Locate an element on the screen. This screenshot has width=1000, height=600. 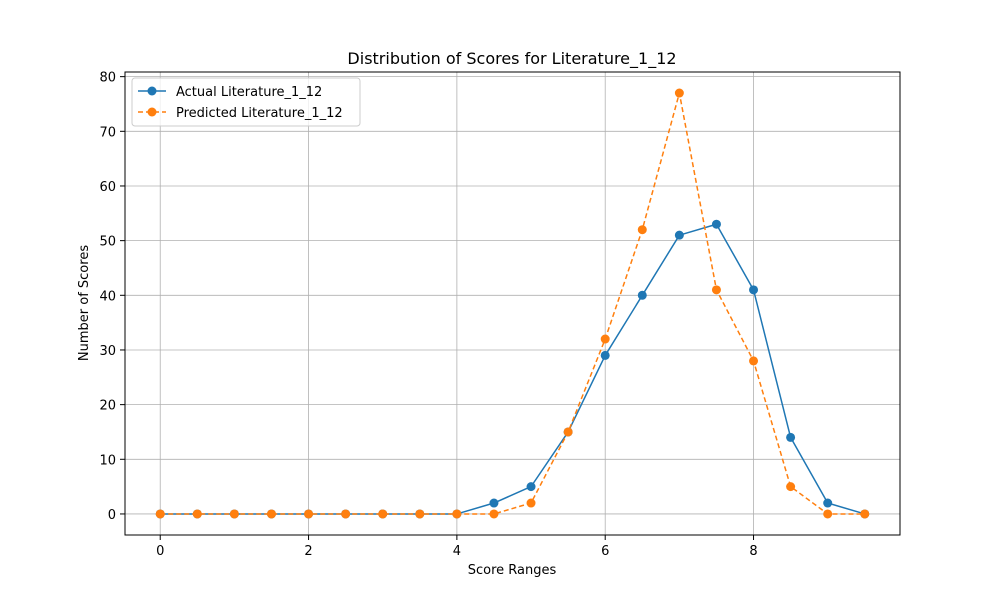
y-tick-label: 50 is located at coordinates (107, 242).